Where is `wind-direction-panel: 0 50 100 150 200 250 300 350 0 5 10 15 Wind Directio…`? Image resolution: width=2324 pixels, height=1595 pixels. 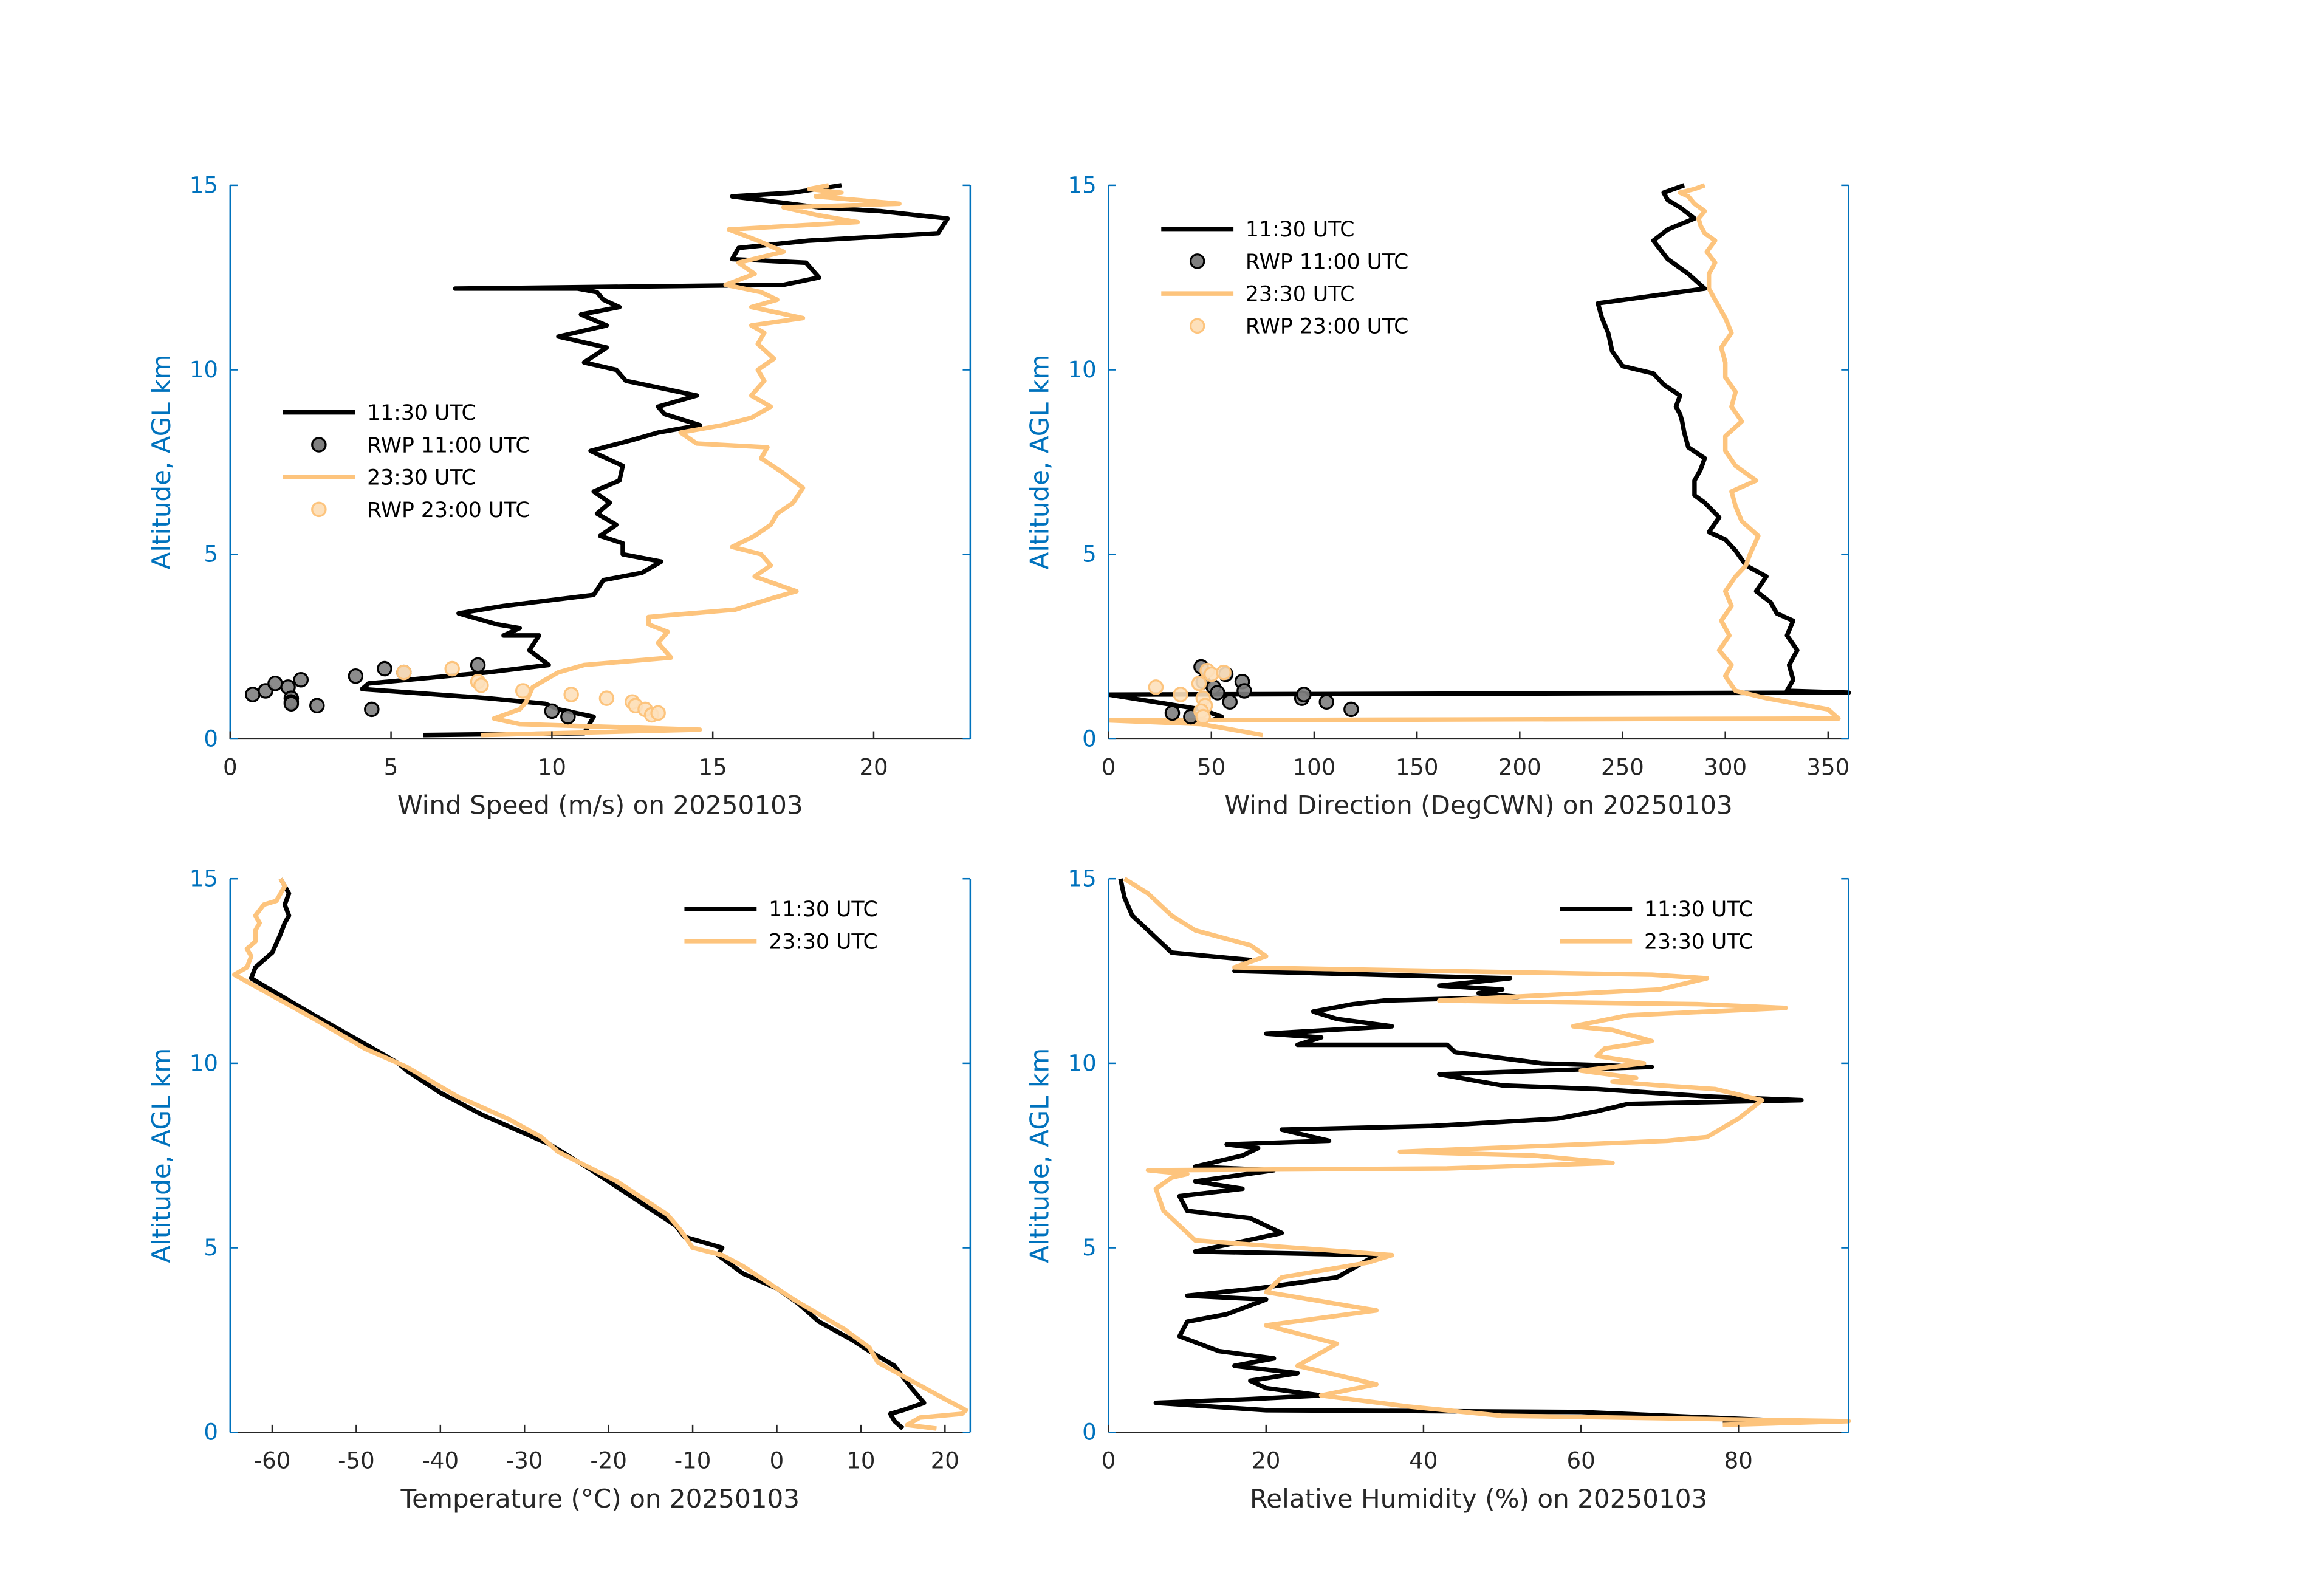 wind-direction-panel: 0 50 100 150 200 250 300 350 0 5 10 15 Wind Directio… is located at coordinates (1438, 496).